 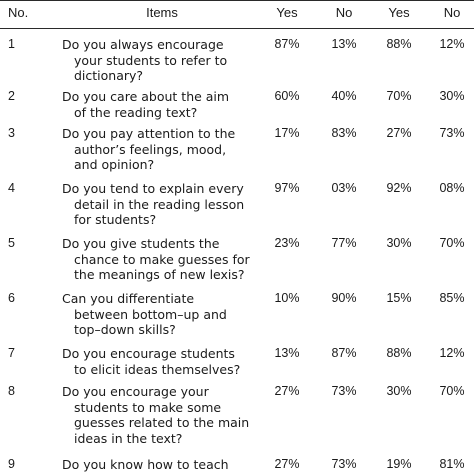 I want to click on row-3-line-3: and opinion?, so click(x=114, y=164).